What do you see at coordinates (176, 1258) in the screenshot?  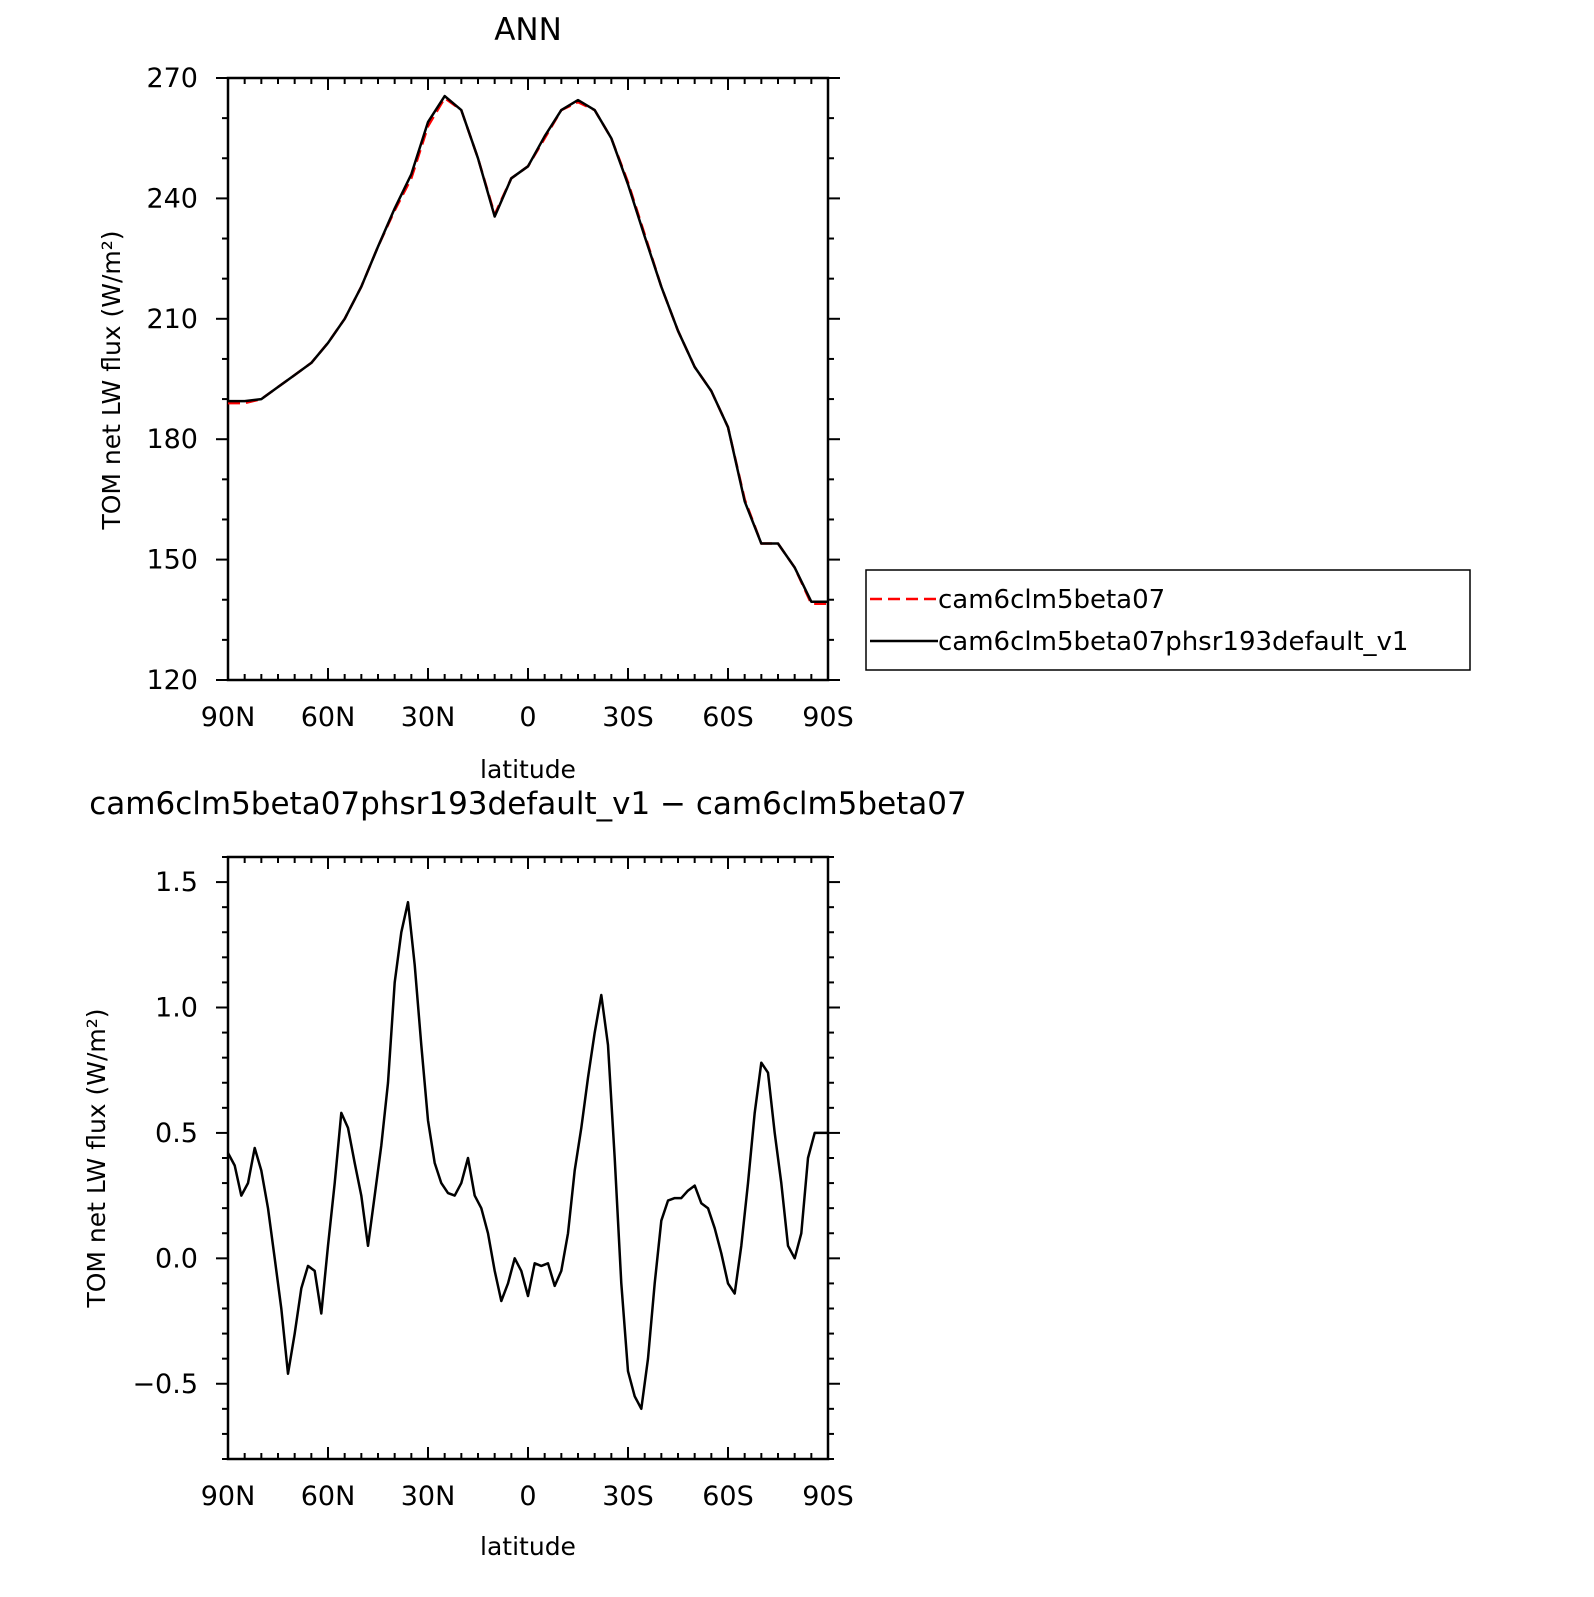 I see `y-tick-label: 0.0` at bounding box center [176, 1258].